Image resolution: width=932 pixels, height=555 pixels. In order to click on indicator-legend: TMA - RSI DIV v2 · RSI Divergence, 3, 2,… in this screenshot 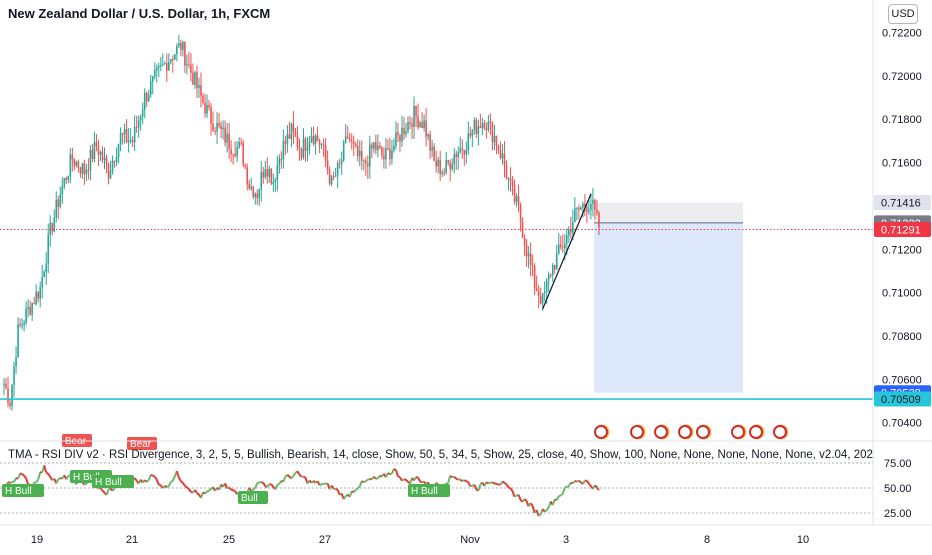, I will do `click(441, 455)`.